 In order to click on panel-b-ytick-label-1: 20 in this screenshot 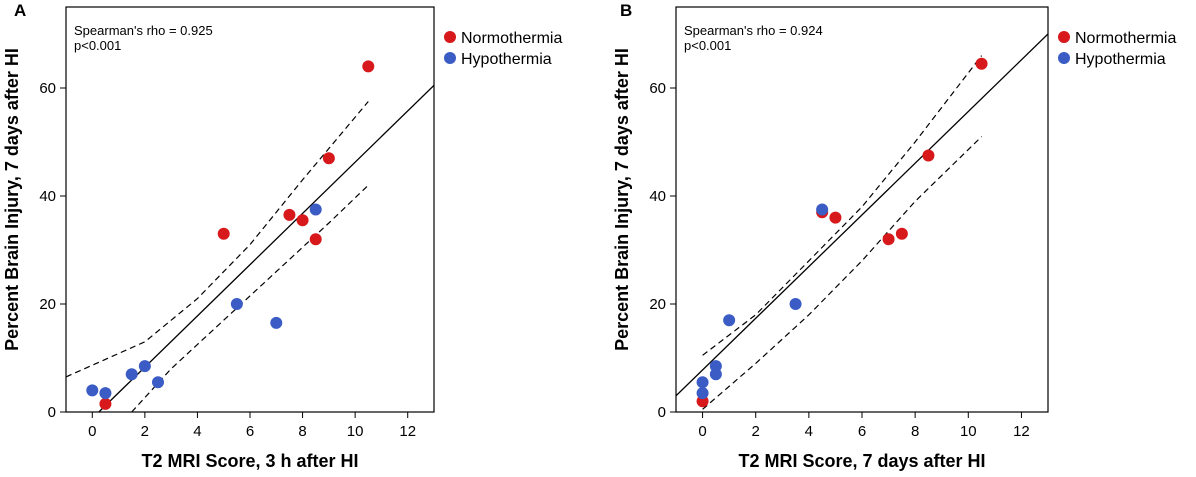, I will do `click(657, 304)`.